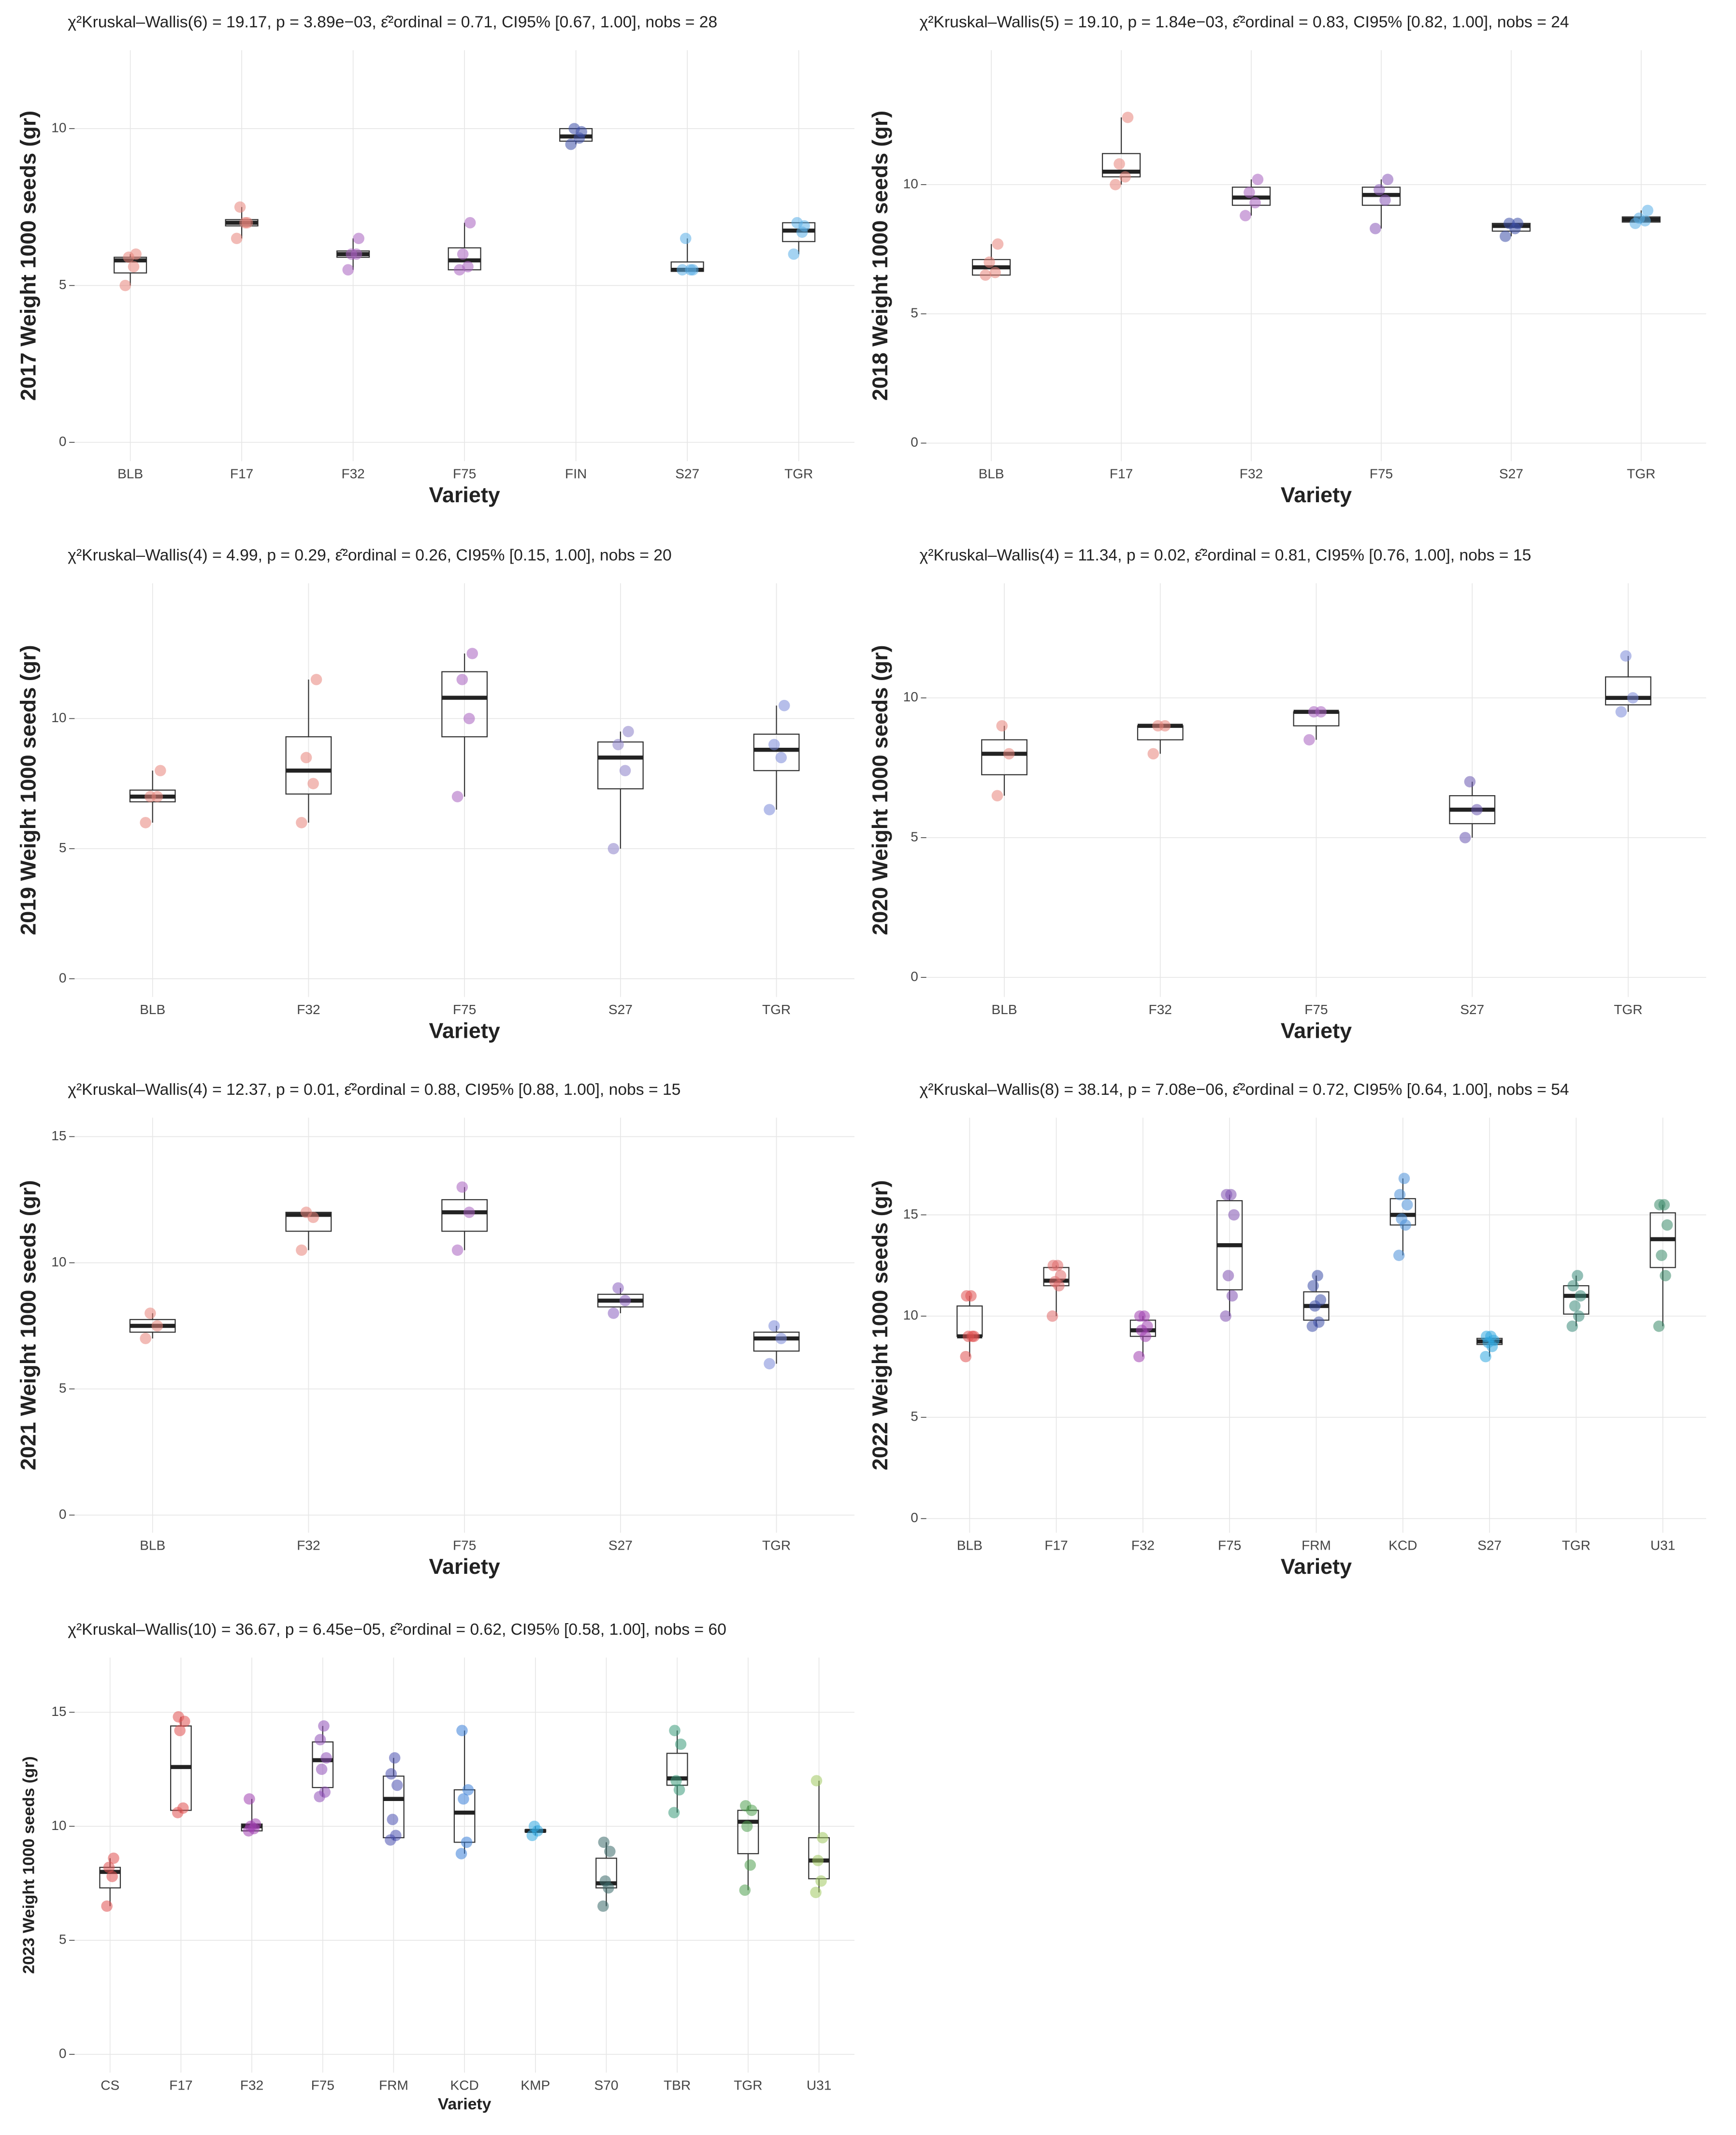  I want to click on y-tick-label: 15, so click(910, 1213).